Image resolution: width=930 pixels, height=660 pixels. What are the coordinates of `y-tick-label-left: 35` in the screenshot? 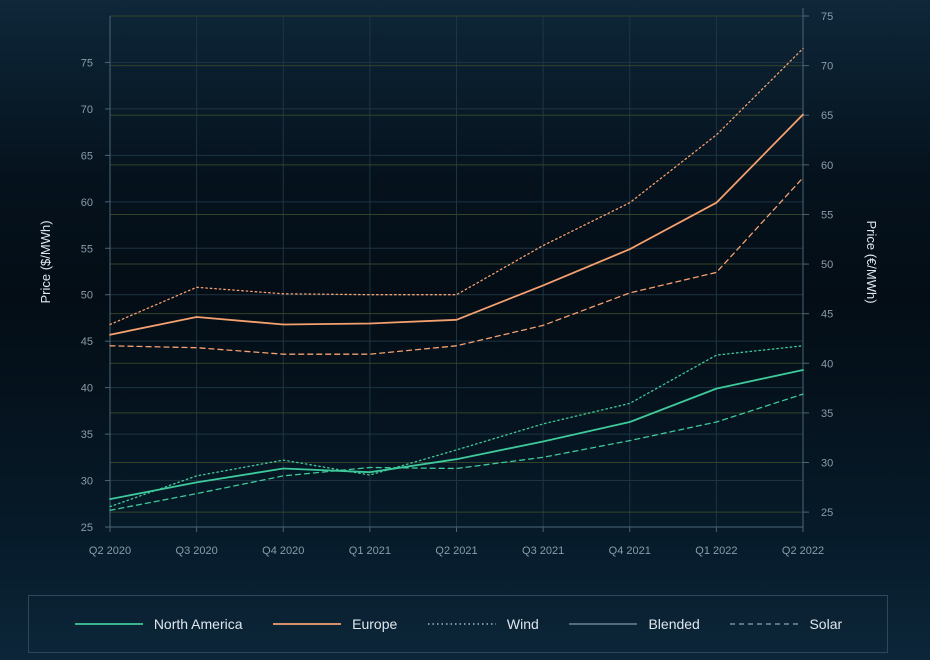 It's located at (87, 435).